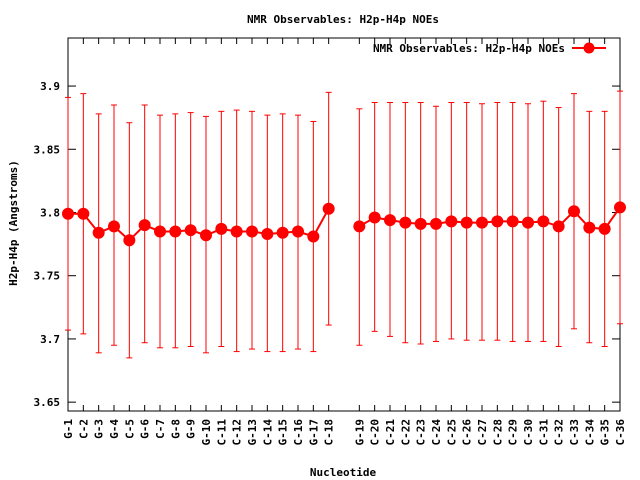 The width and height of the screenshot is (640, 480). Describe the element at coordinates (50, 86) in the screenshot. I see `y-tick-label: 3.9` at that location.